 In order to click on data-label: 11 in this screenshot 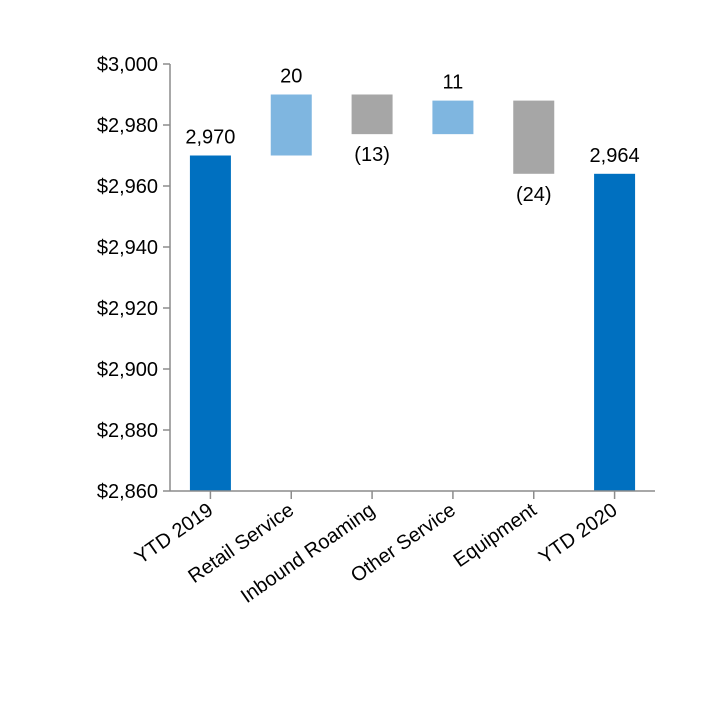, I will do `click(453, 83)`.